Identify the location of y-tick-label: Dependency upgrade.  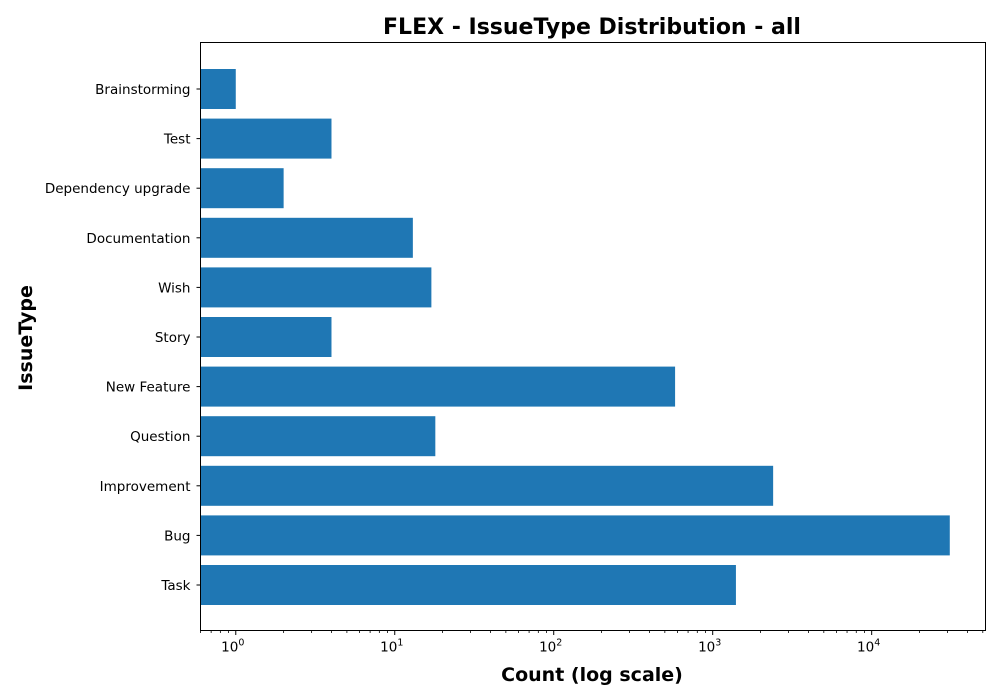
(118, 189).